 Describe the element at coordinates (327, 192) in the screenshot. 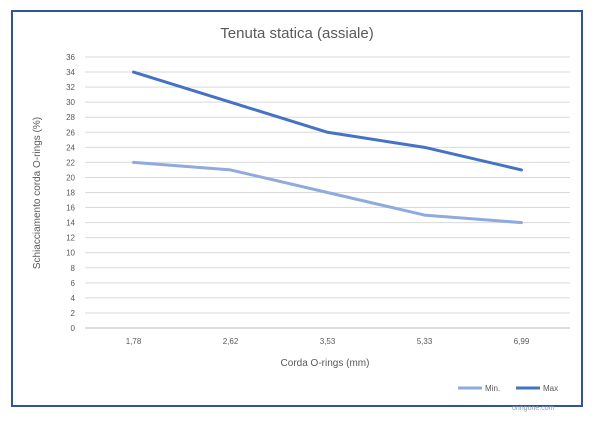

I see `series-line-min` at that location.